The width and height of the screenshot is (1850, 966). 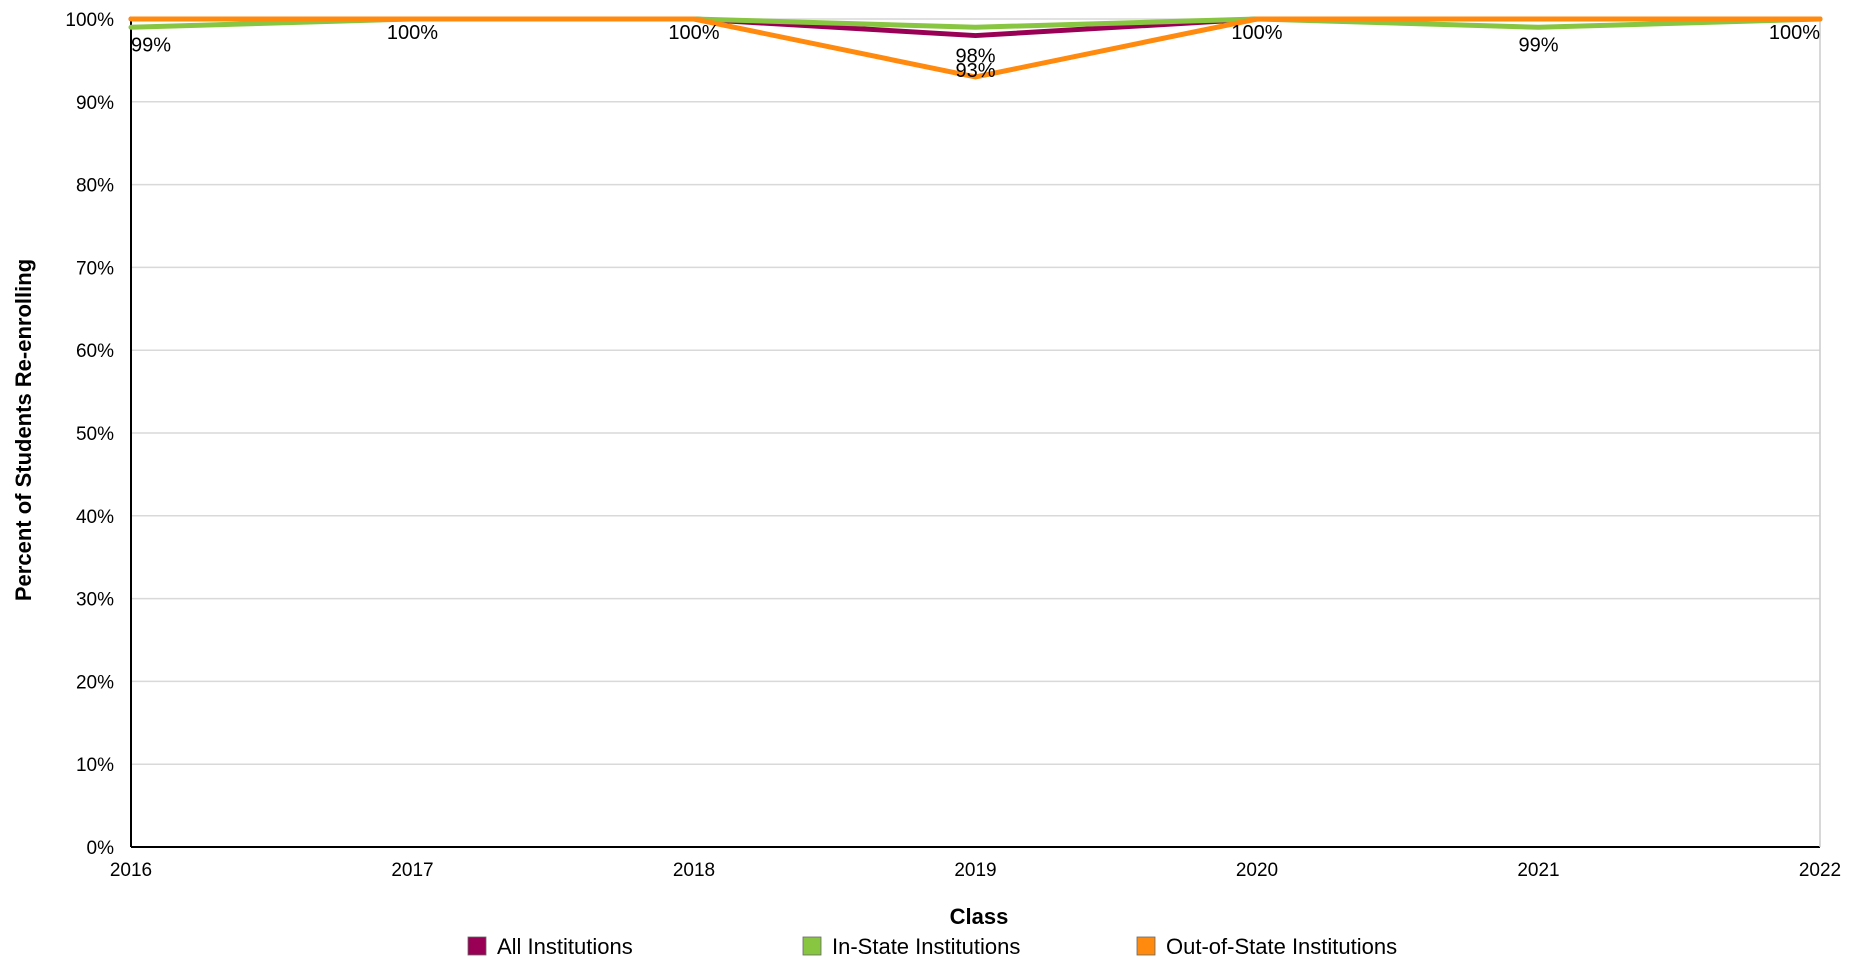 What do you see at coordinates (975, 71) in the screenshot?
I see `data-label: 93%` at bounding box center [975, 71].